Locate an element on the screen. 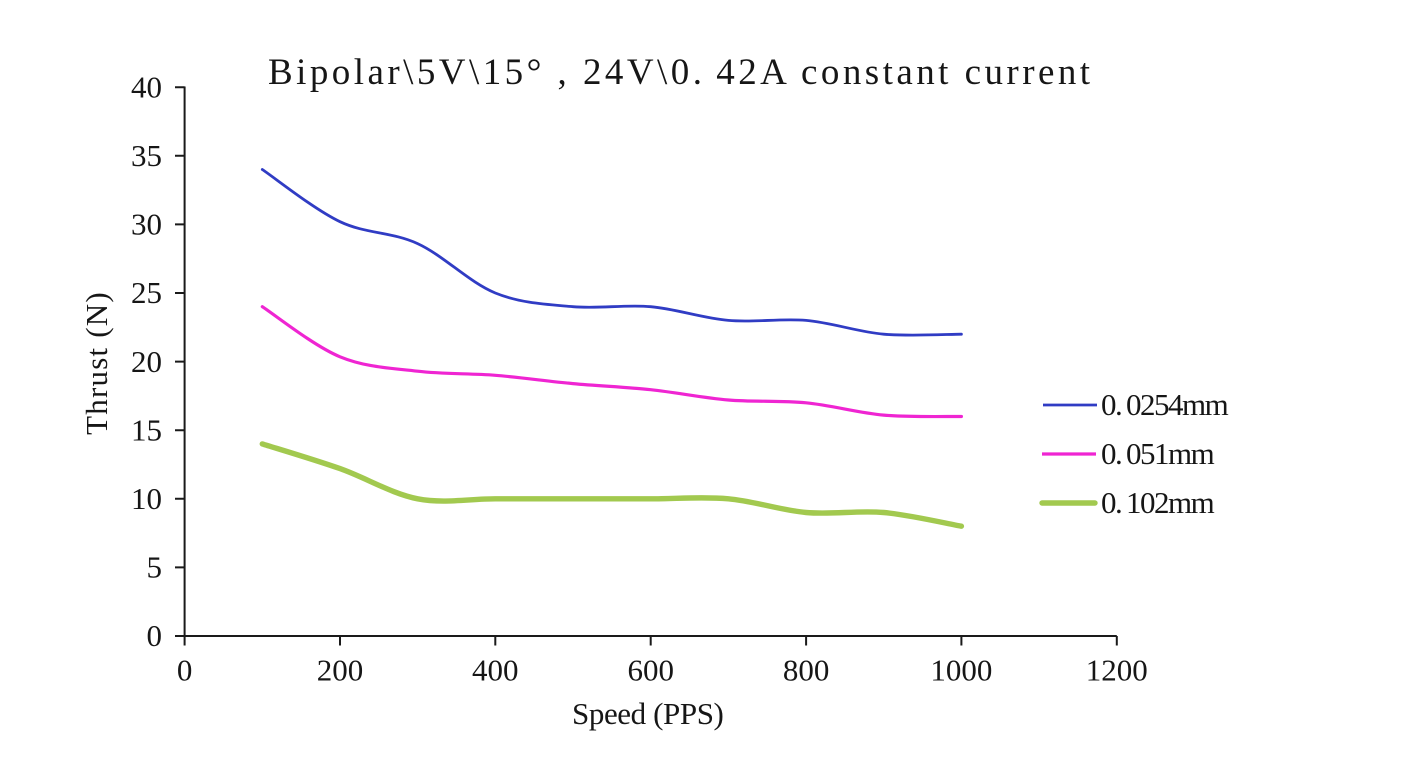 The image size is (1406, 771). svg-text: 35 is located at coordinates (146, 155).